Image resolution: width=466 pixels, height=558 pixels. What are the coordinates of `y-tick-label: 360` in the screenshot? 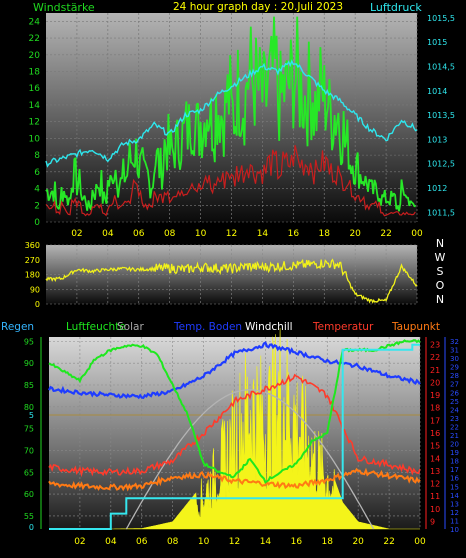 It's located at (32, 245).